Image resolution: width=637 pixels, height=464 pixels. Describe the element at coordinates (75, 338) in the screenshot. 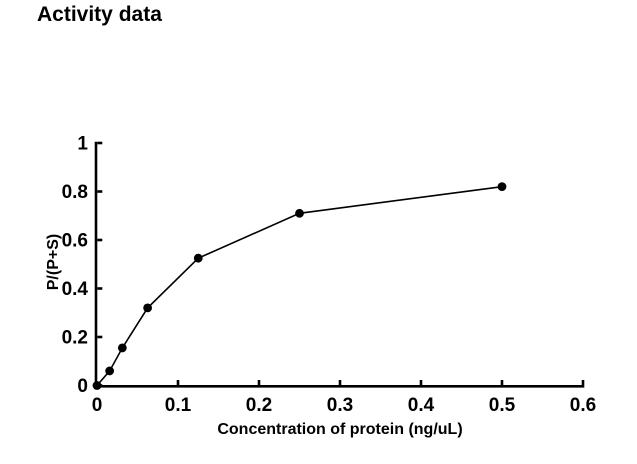

I see `y-tick-label: 0.2` at that location.